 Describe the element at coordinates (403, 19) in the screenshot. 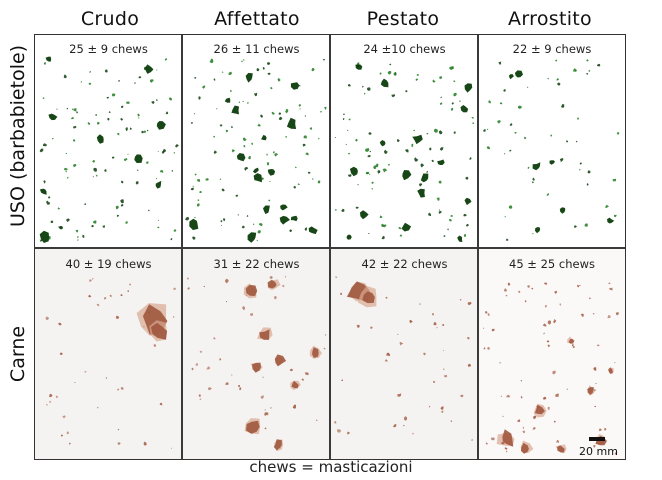

I see `column-header-pestato: Pestato` at that location.